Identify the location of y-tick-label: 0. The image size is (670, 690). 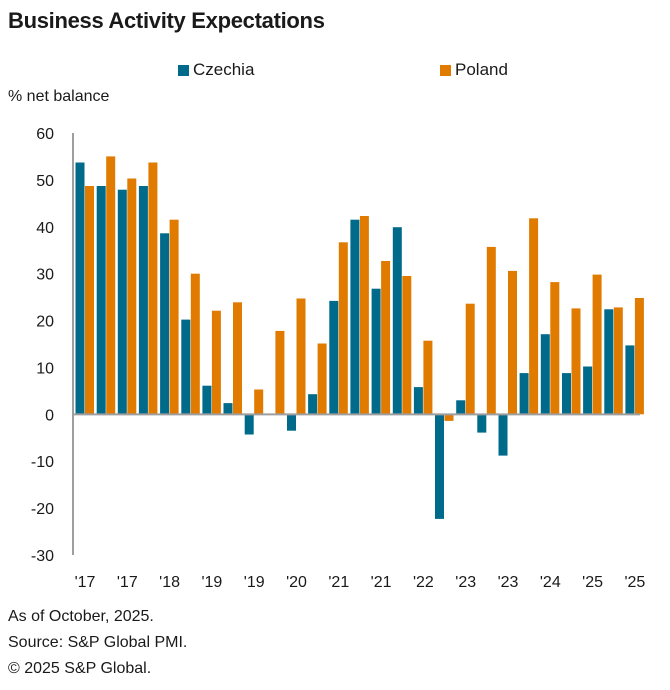
(49, 415).